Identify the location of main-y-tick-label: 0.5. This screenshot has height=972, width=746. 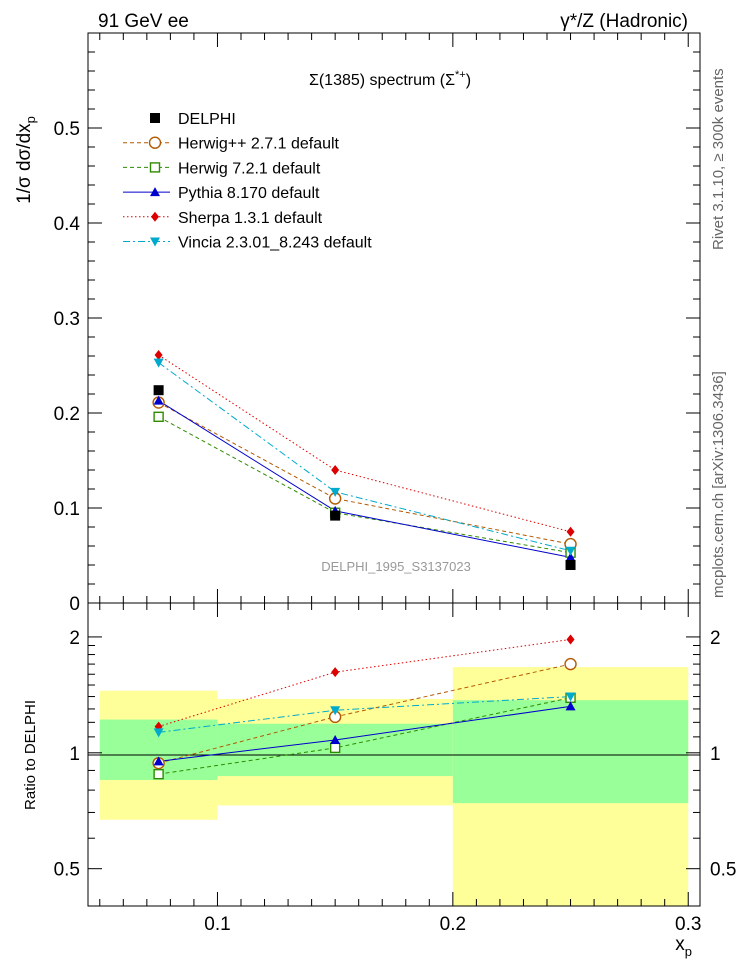
(67, 129).